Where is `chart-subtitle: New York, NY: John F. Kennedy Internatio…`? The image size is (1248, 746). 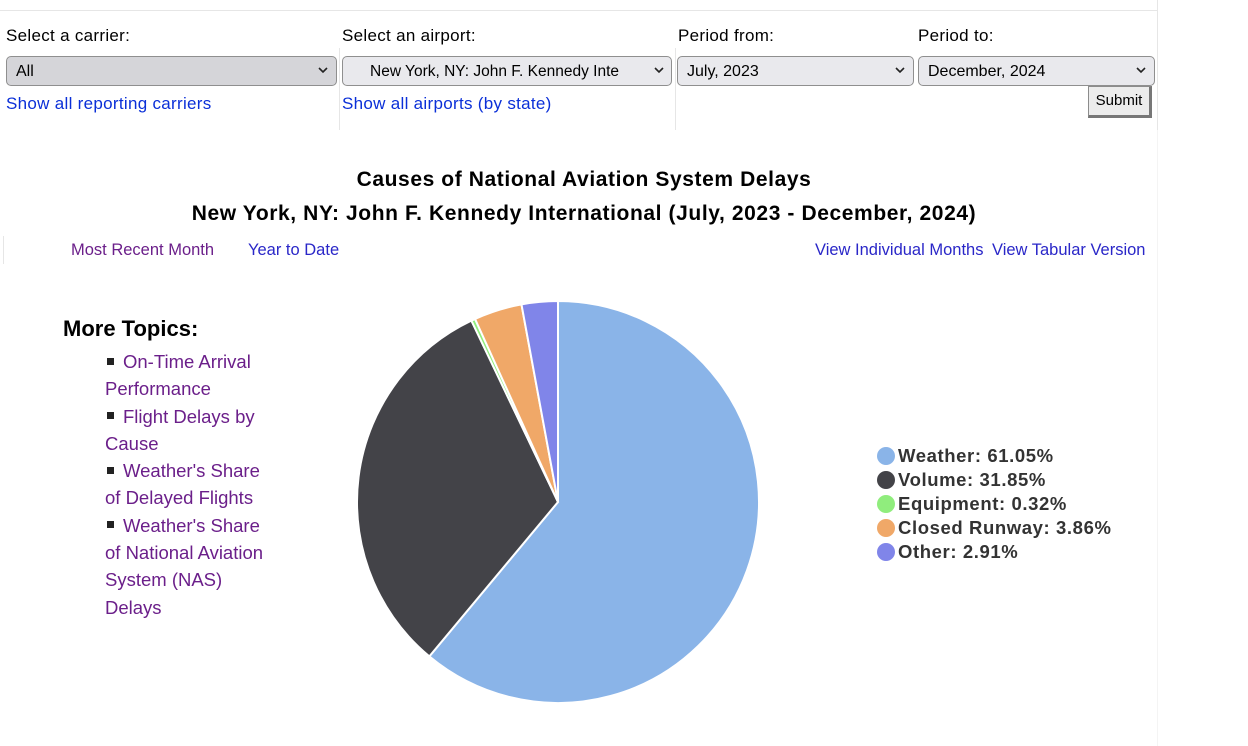 chart-subtitle: New York, NY: John F. Kennedy Internatio… is located at coordinates (584, 213).